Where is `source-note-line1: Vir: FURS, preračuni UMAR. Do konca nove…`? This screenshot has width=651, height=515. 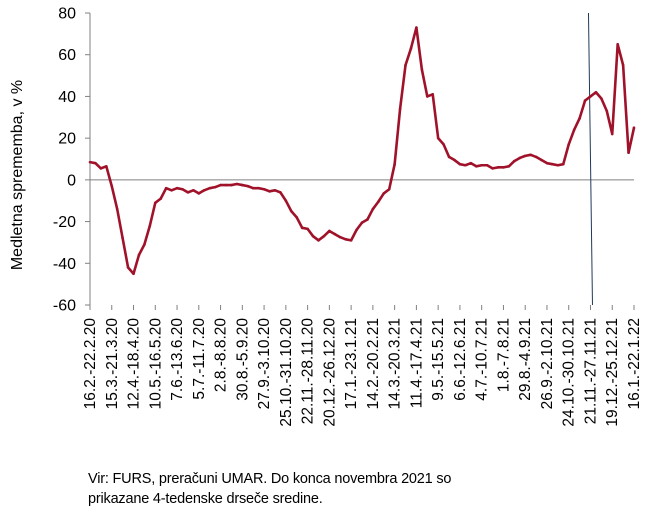 source-note-line1: Vir: FURS, preračuni UMAR. Do konca nove… is located at coordinates (270, 479).